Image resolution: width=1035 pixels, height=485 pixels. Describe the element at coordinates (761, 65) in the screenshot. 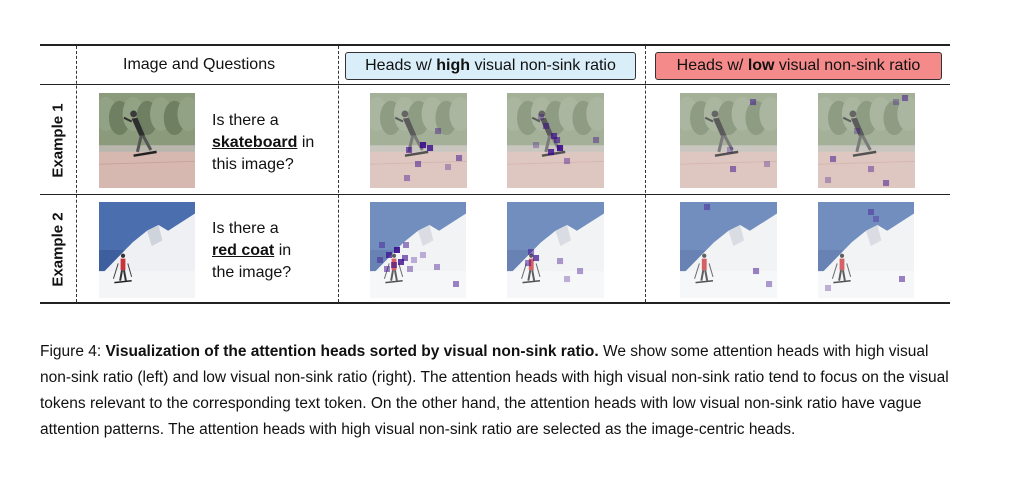

I see `header-low-bold: low` at that location.